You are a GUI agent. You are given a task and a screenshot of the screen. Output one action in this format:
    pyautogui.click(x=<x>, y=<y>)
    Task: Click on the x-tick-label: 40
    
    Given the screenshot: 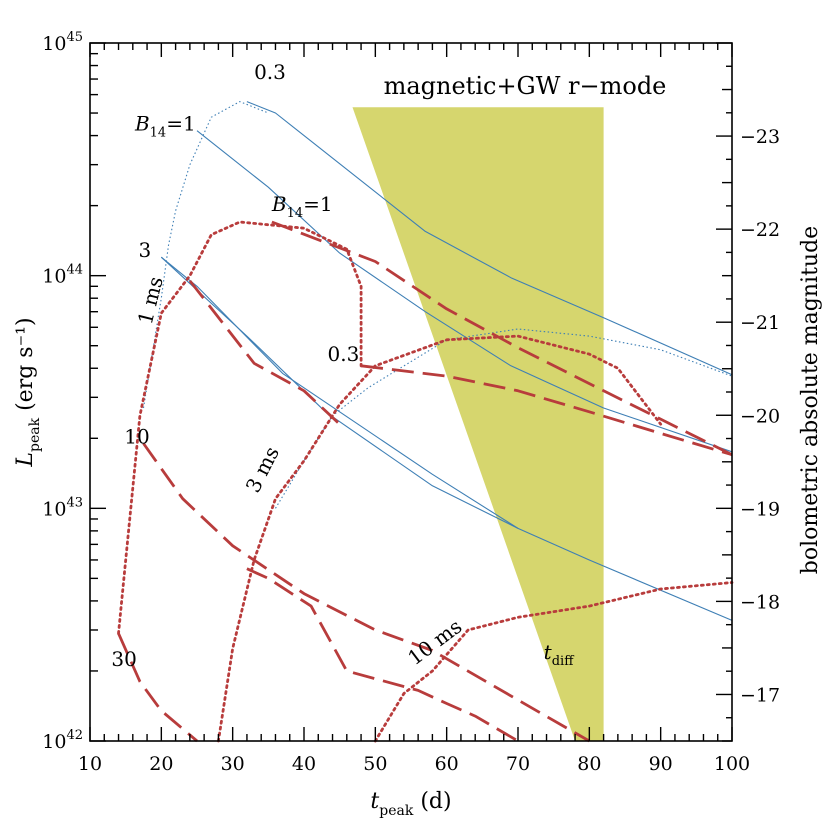 What is the action you would take?
    pyautogui.click(x=304, y=764)
    